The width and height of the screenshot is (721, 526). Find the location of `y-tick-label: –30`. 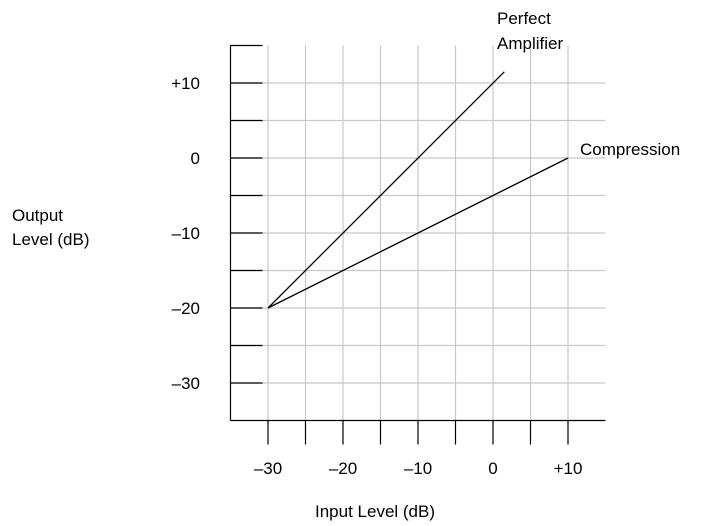

y-tick-label: –30 is located at coordinates (186, 383).